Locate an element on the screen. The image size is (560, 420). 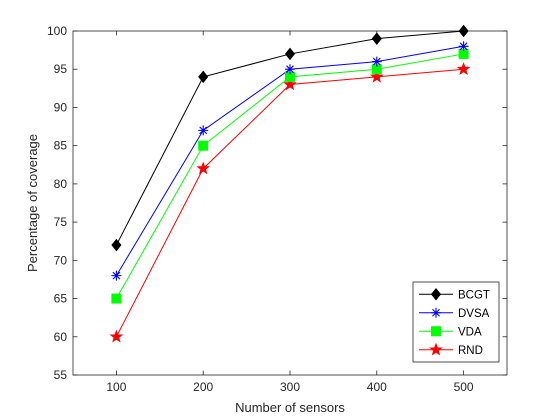
x-tick-label: 300 is located at coordinates (290, 387).